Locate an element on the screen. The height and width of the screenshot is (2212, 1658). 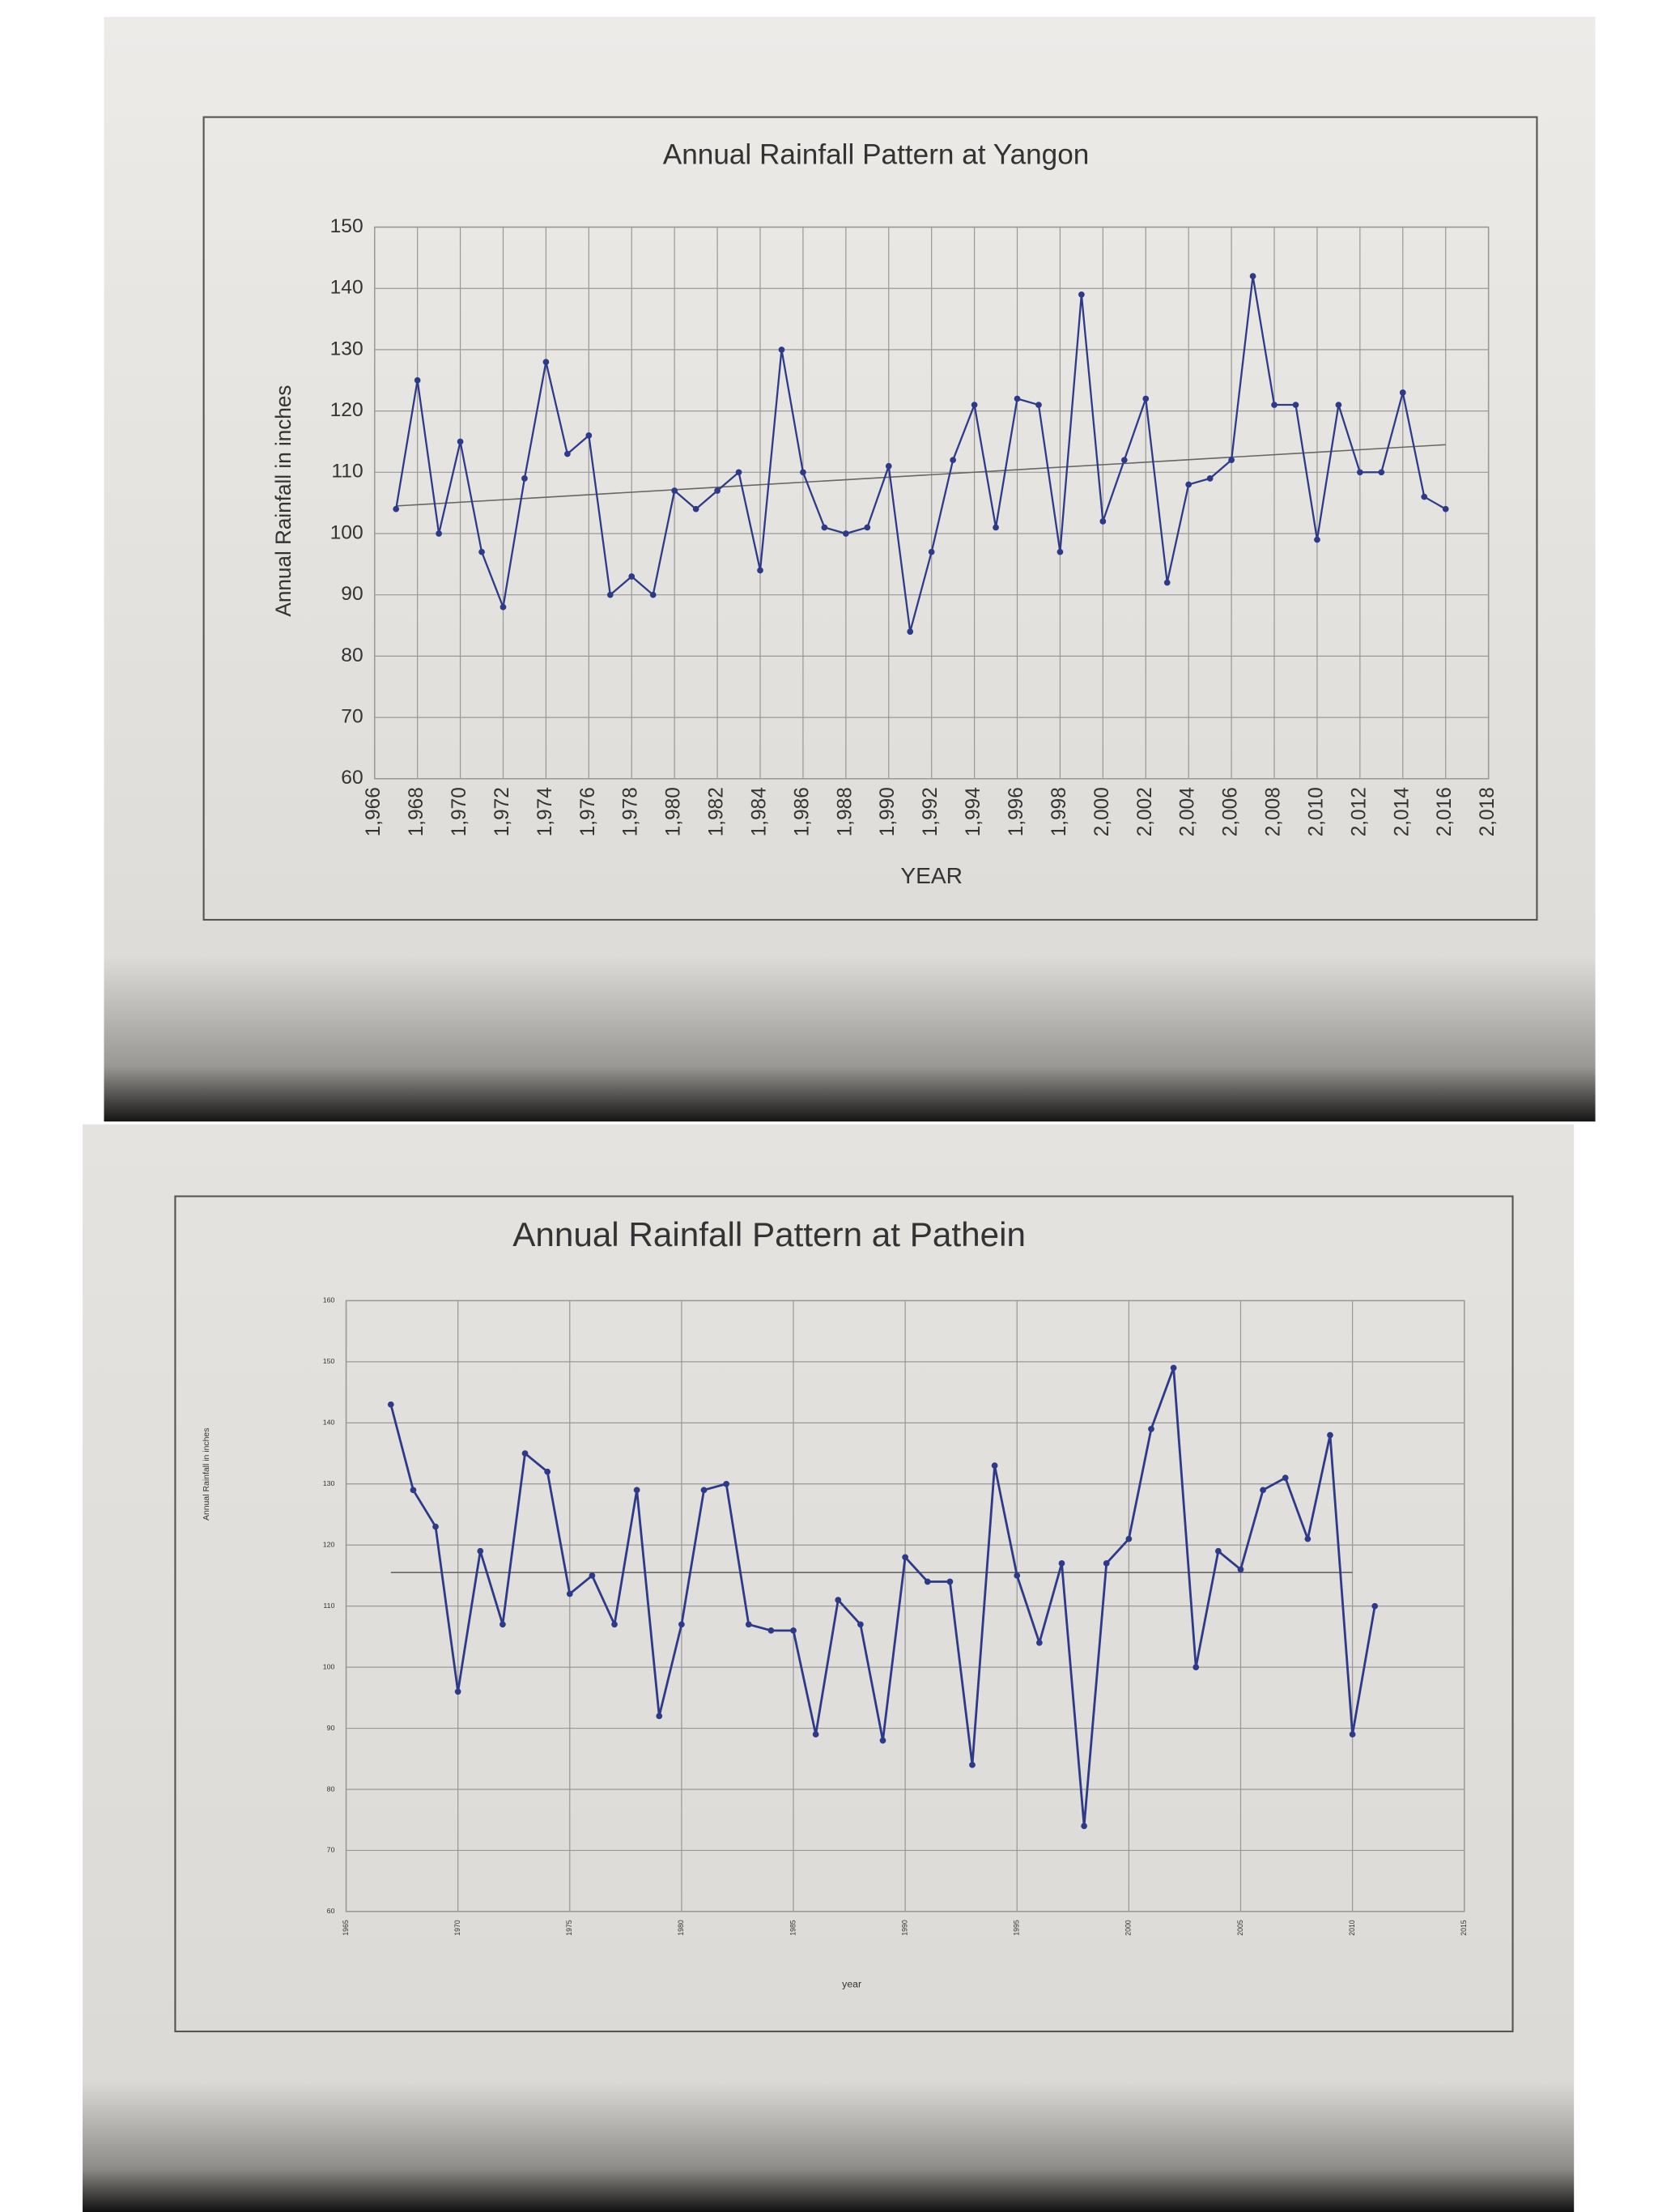
x-tick-label: 1980 is located at coordinates (681, 1928).